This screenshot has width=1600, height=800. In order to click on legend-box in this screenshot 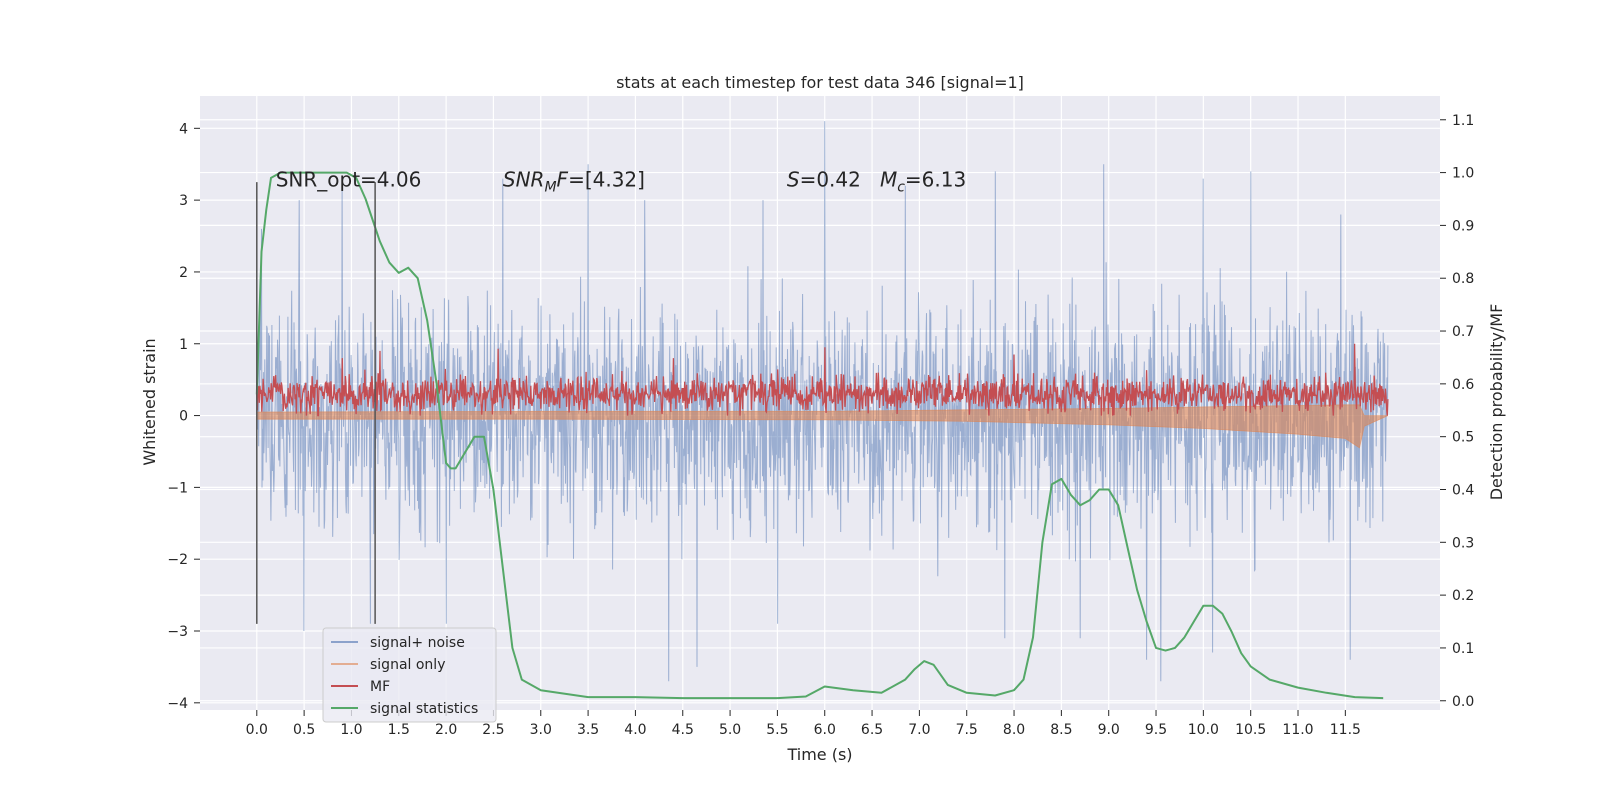, I will do `click(409, 675)`.